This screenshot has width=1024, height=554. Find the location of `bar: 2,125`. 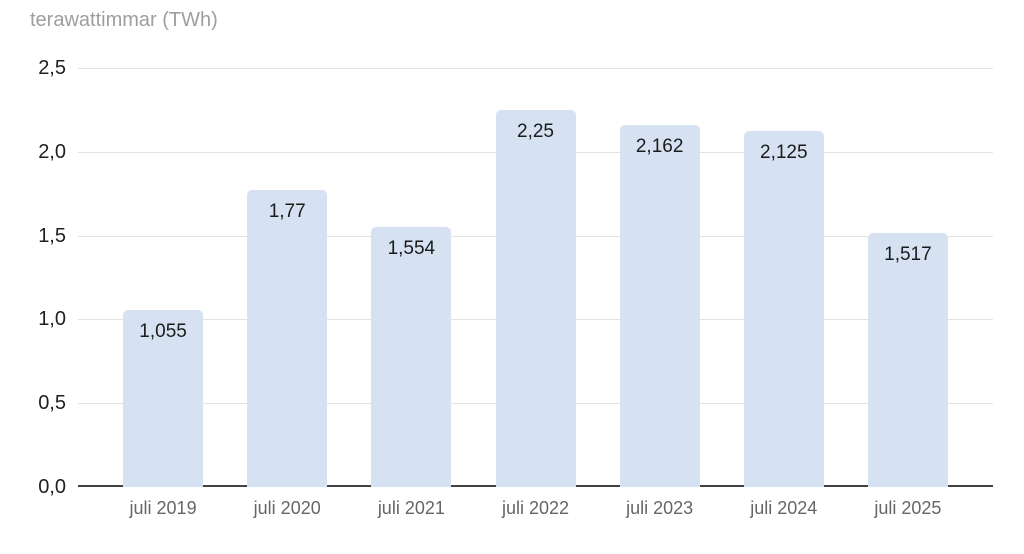

bar: 2,125 is located at coordinates (783, 308).